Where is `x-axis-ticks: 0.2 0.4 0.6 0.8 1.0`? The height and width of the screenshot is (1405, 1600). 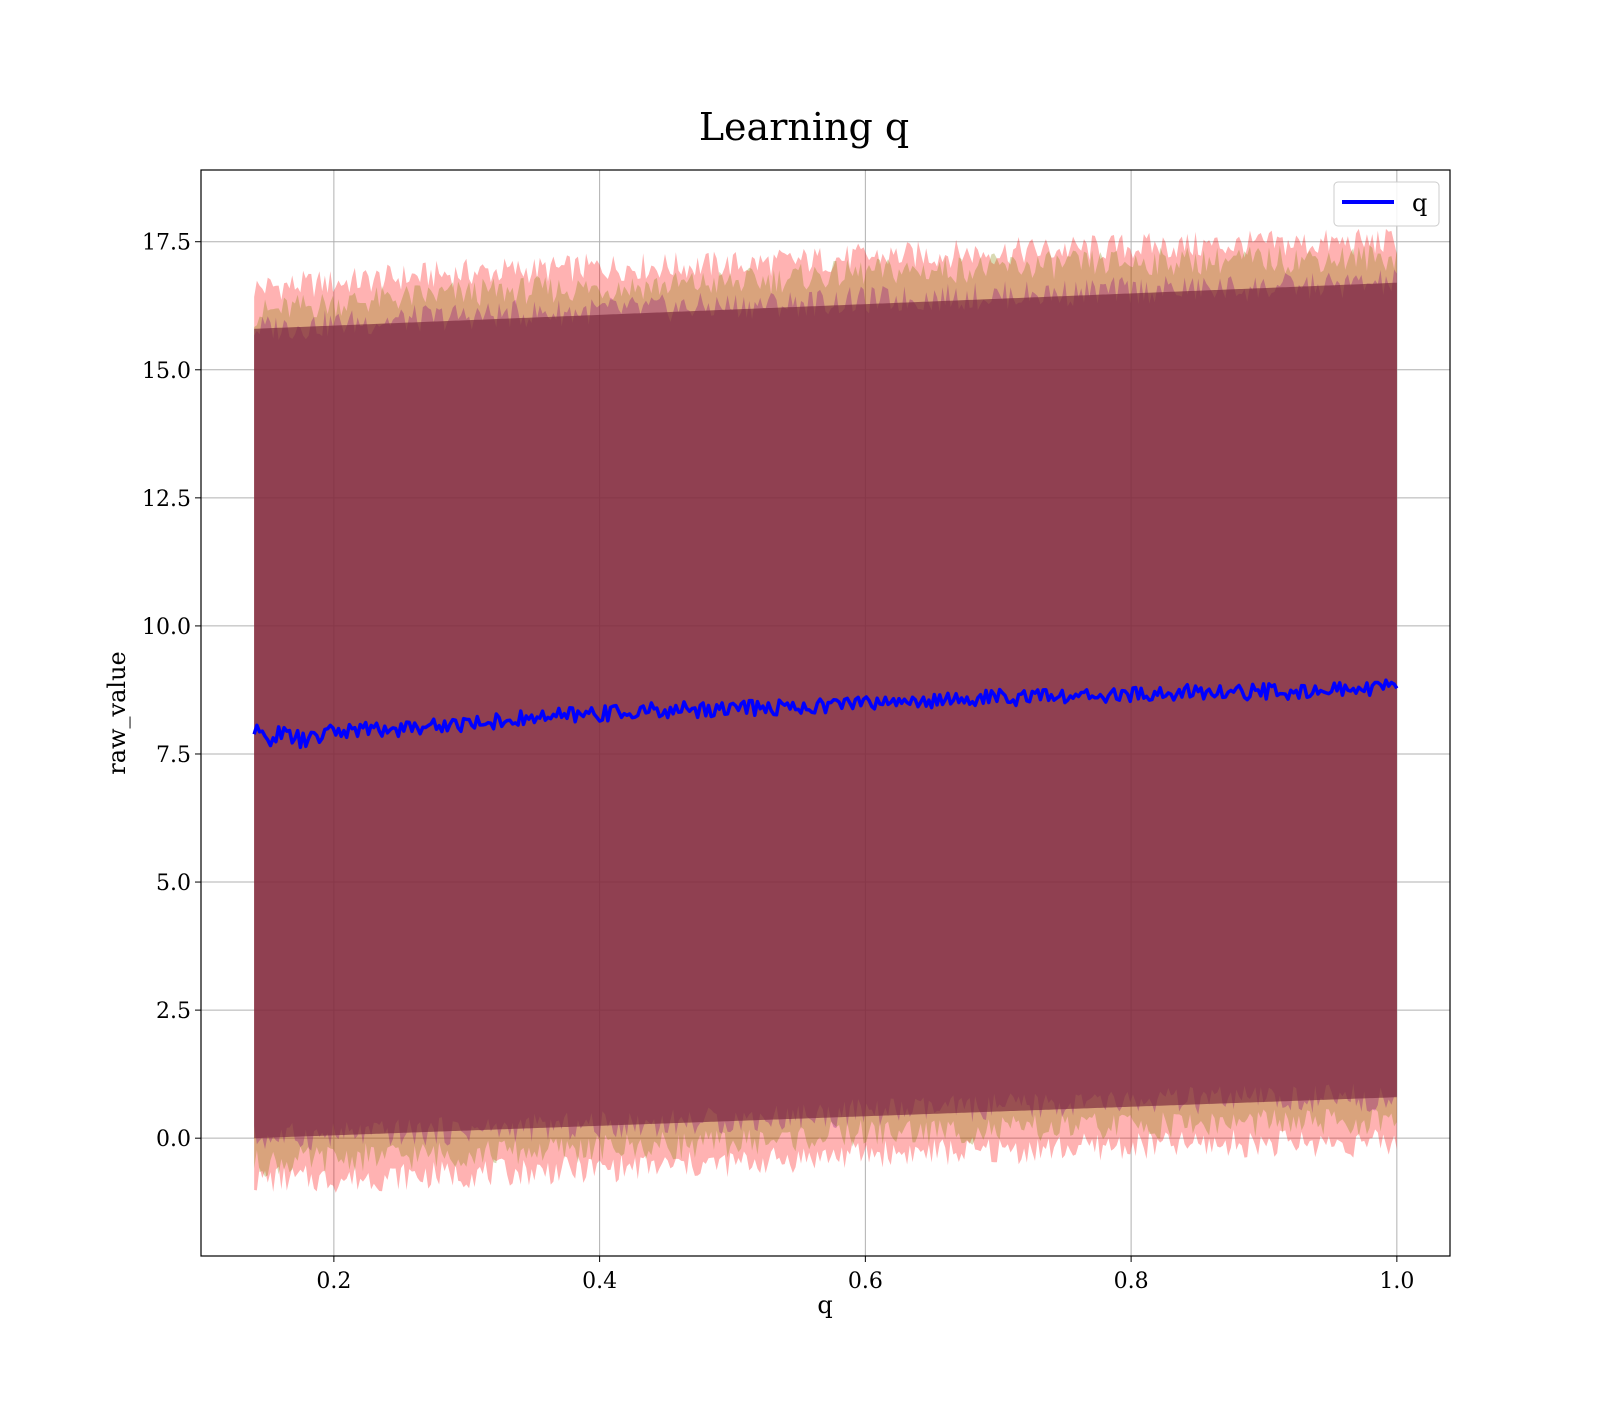
x-axis-ticks: 0.2 0.4 0.6 0.8 1.0 is located at coordinates (865, 1275).